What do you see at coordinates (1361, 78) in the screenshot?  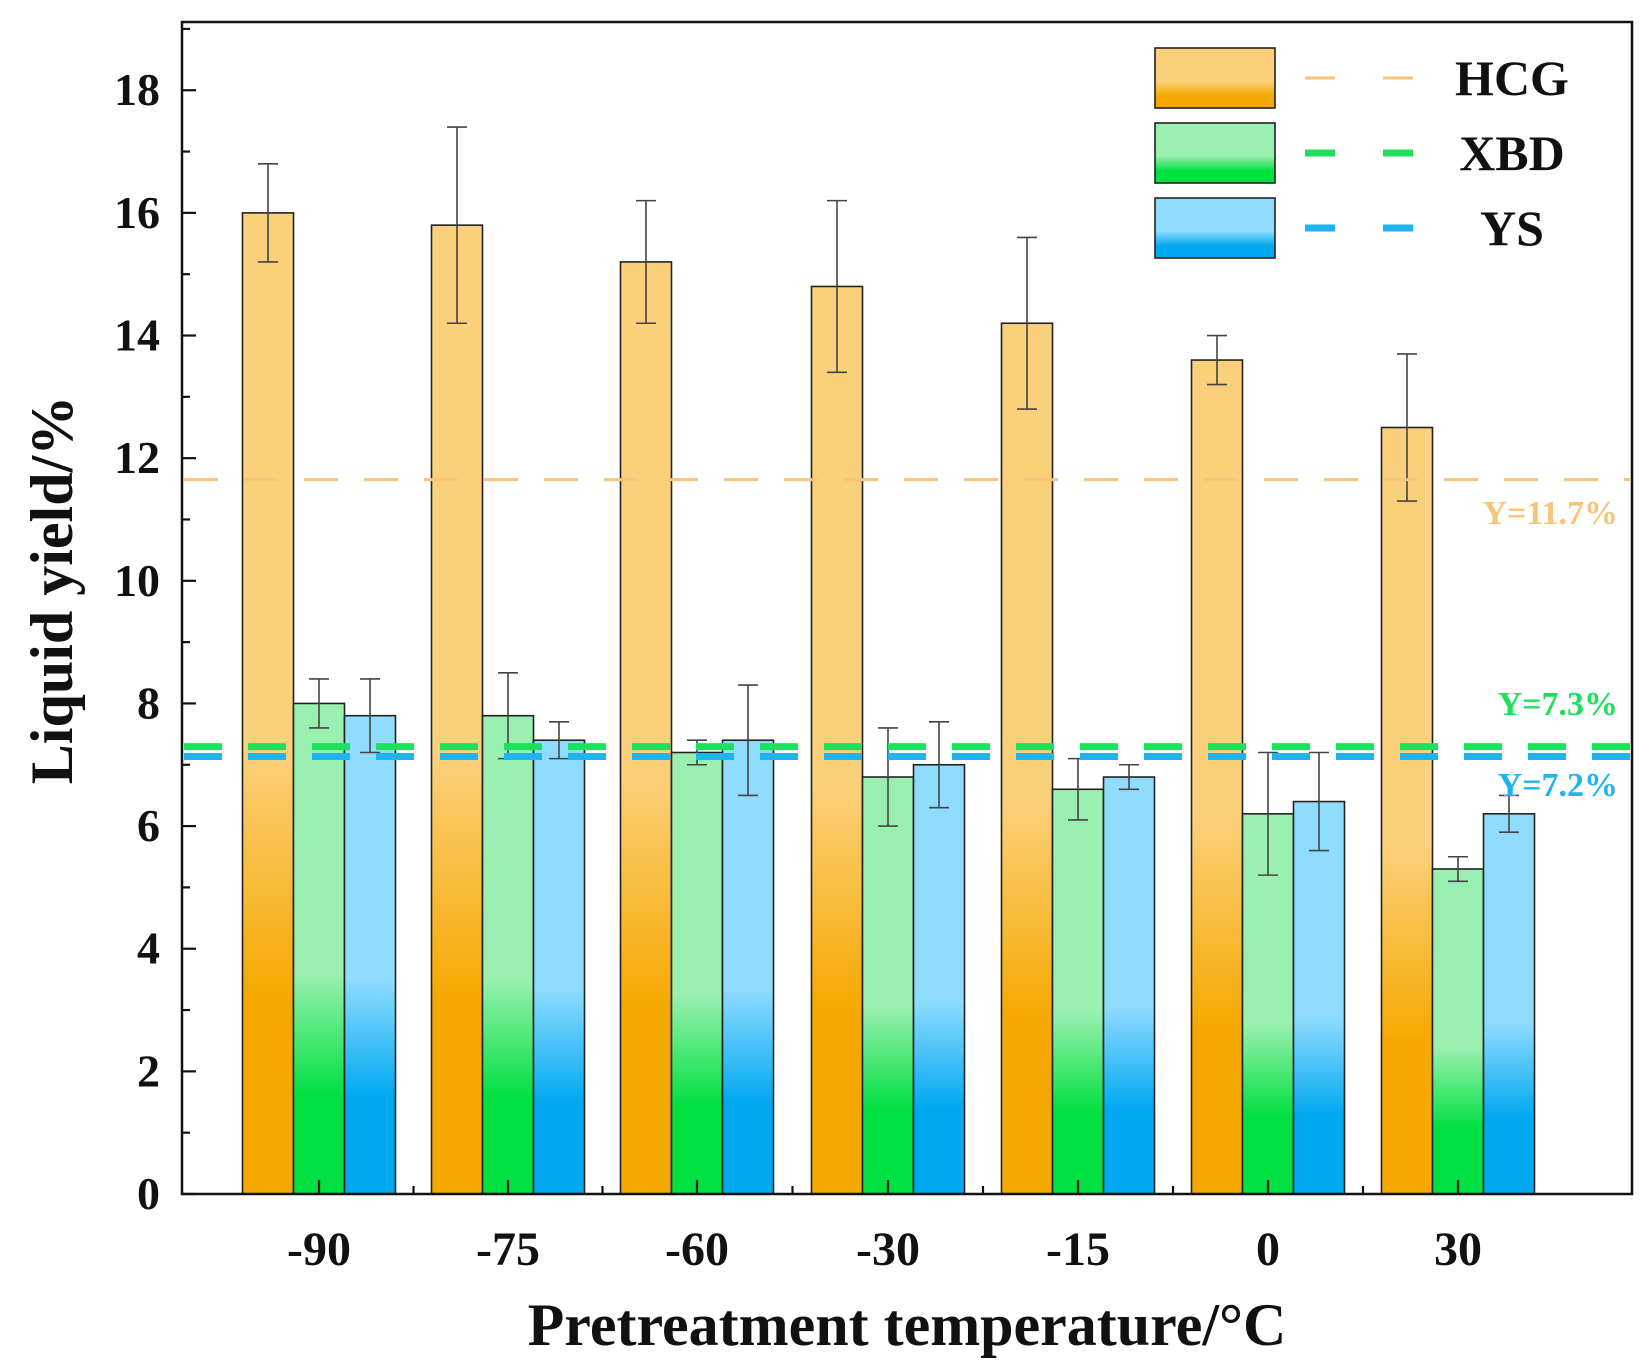 I see `legend-entry-hcg: HCG` at bounding box center [1361, 78].